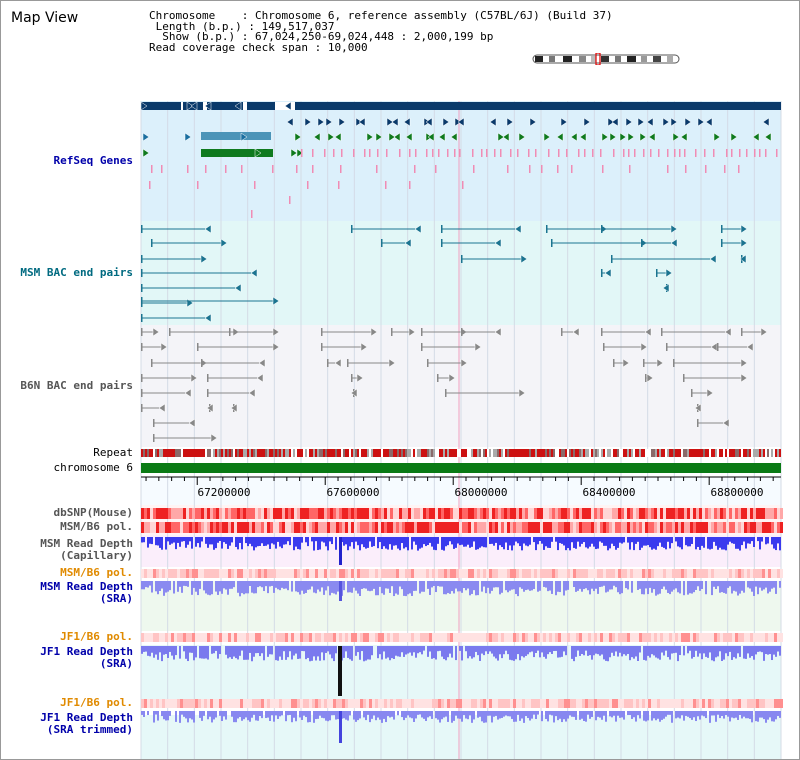  I want to click on track-label-b6n-bac: B6N BAC end pairs, so click(76, 385).